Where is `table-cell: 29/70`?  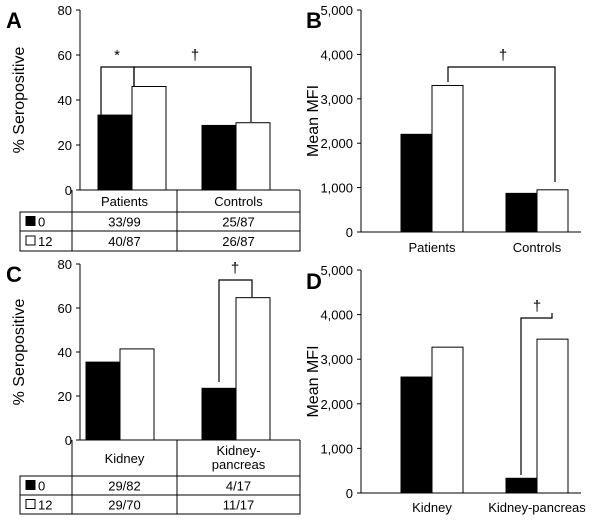 table-cell: 29/70 is located at coordinates (124, 505).